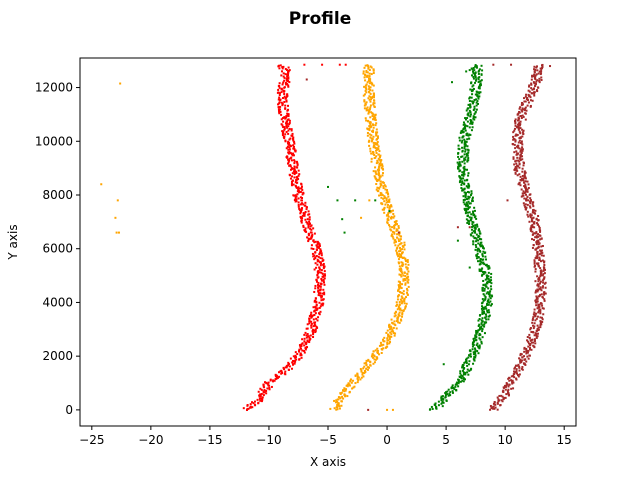 The width and height of the screenshot is (640, 480). I want to click on y-tick-label: 12000, so click(54, 88).